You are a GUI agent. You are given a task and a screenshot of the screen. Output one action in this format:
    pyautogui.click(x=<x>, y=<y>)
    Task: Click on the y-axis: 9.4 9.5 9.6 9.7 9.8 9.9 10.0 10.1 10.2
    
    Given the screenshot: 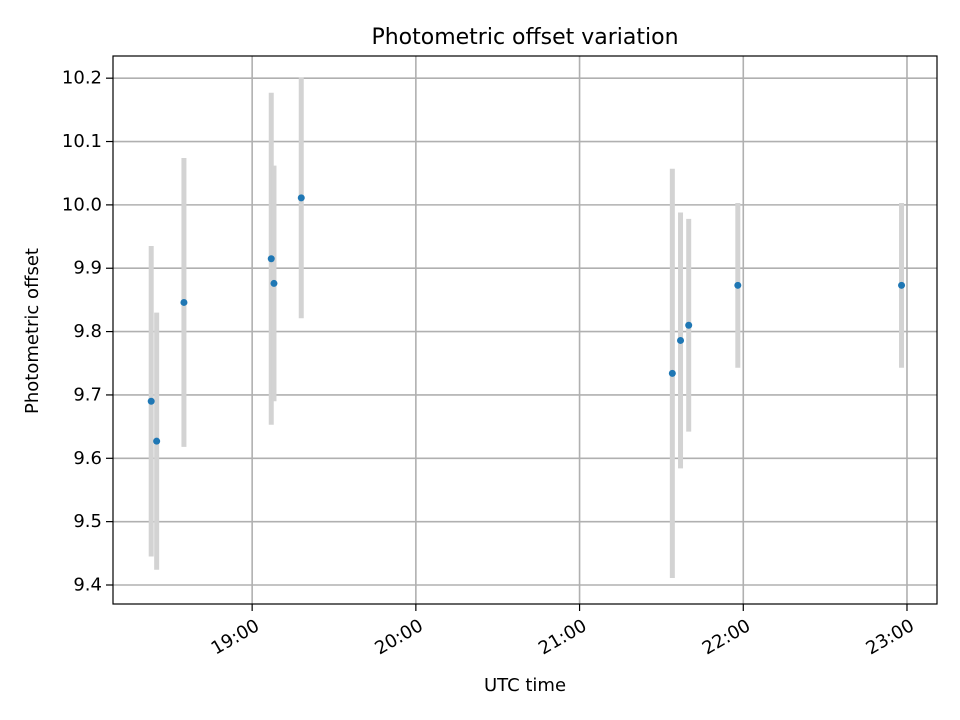 What is the action you would take?
    pyautogui.click(x=87, y=331)
    